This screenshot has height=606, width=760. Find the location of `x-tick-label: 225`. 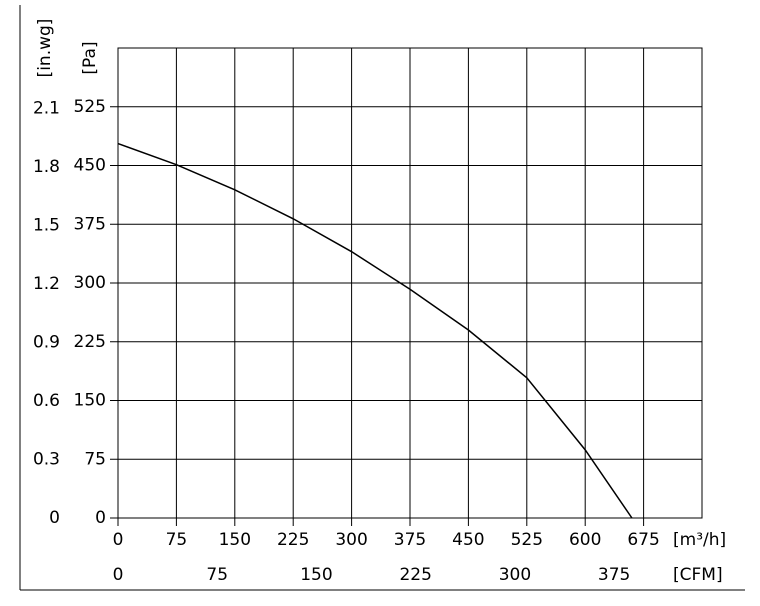

x-tick-label: 225 is located at coordinates (293, 540).